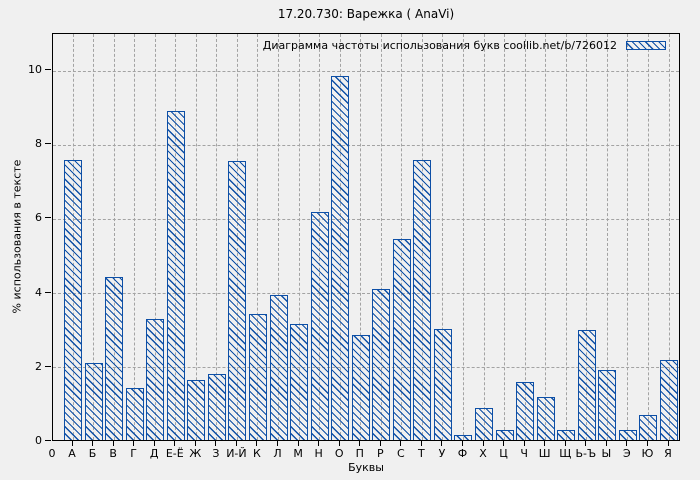  I want to click on bar-Ж, so click(196, 409).